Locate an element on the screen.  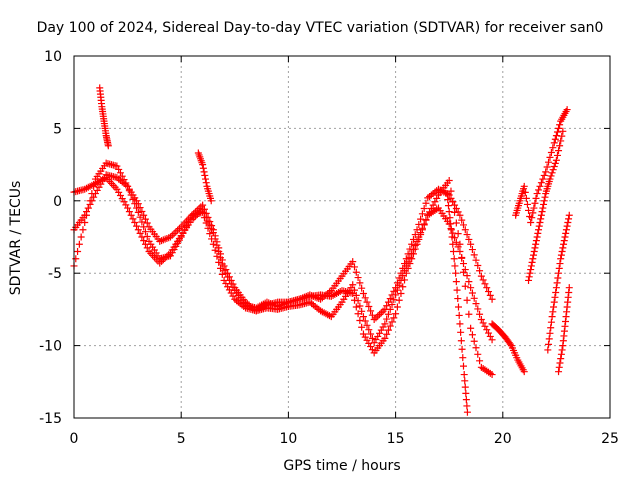
x-tick-label: 0 is located at coordinates (74, 439).